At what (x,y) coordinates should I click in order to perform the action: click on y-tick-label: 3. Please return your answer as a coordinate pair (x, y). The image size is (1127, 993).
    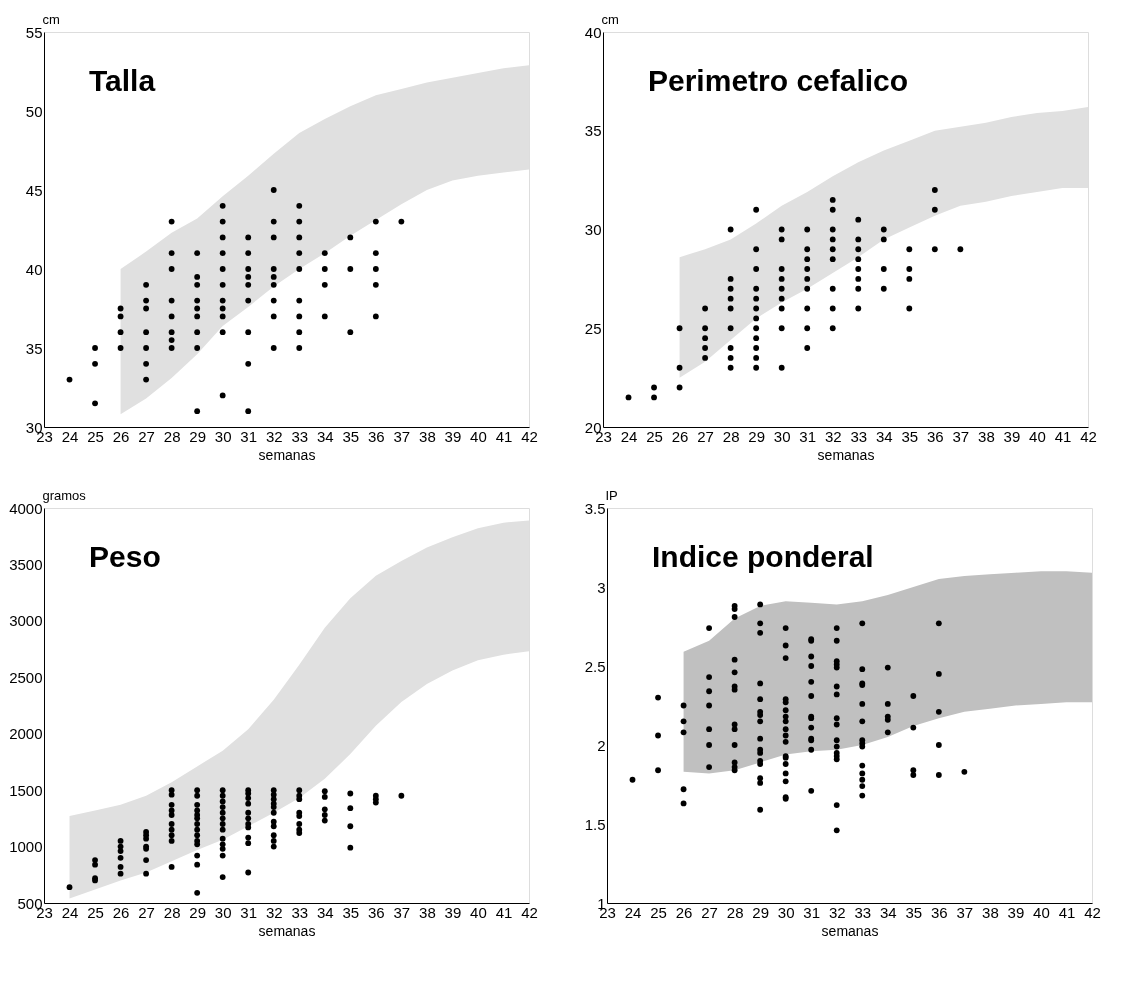
    Looking at the image, I should click on (601, 587).